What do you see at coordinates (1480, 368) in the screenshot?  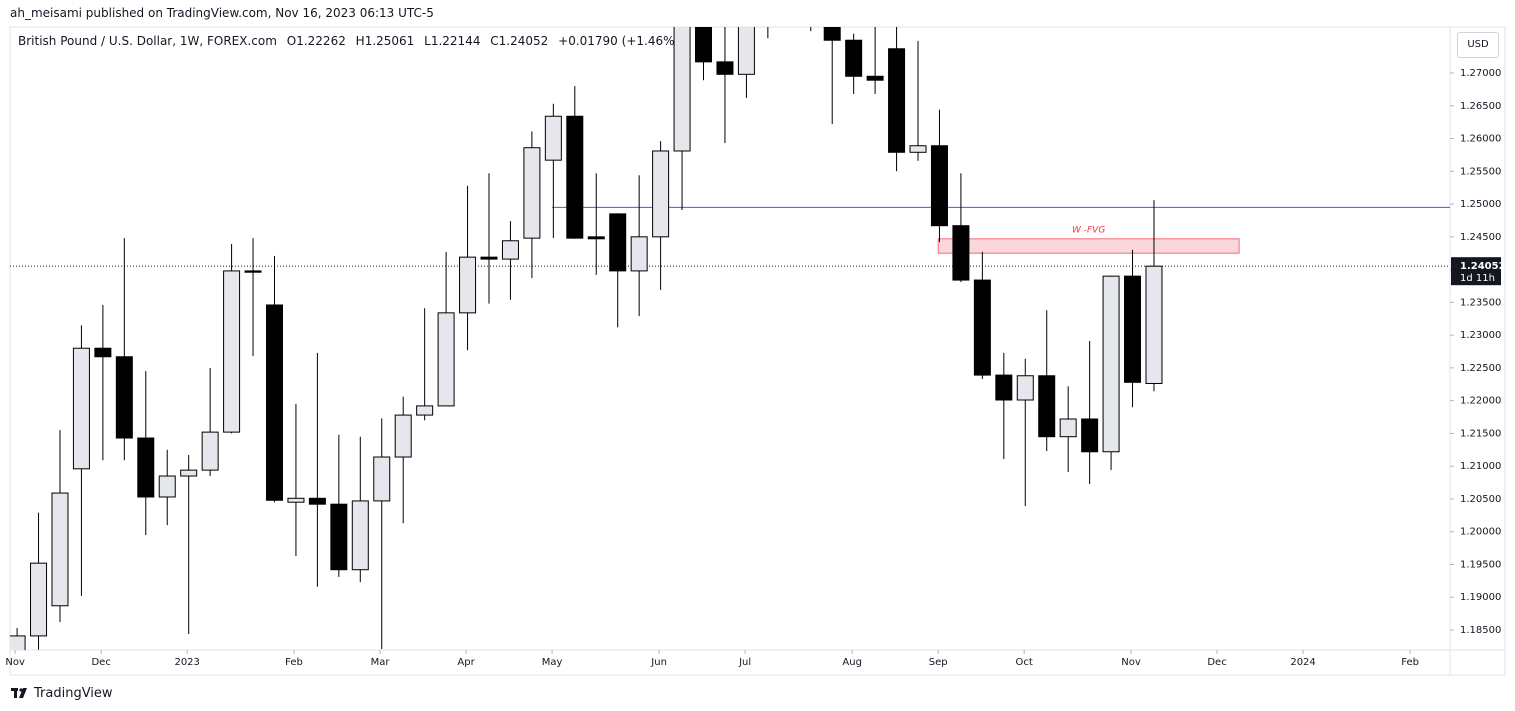 I see `y-tick-label: 1.22500` at bounding box center [1480, 368].